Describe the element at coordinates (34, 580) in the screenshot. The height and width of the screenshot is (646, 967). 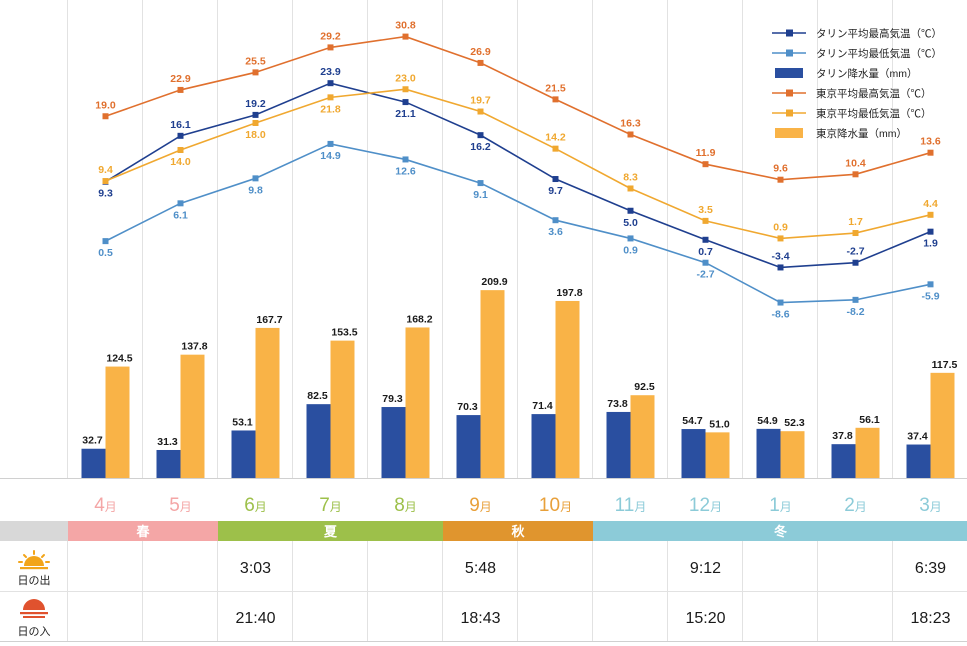
I see `sunrise-label: 日の出` at that location.